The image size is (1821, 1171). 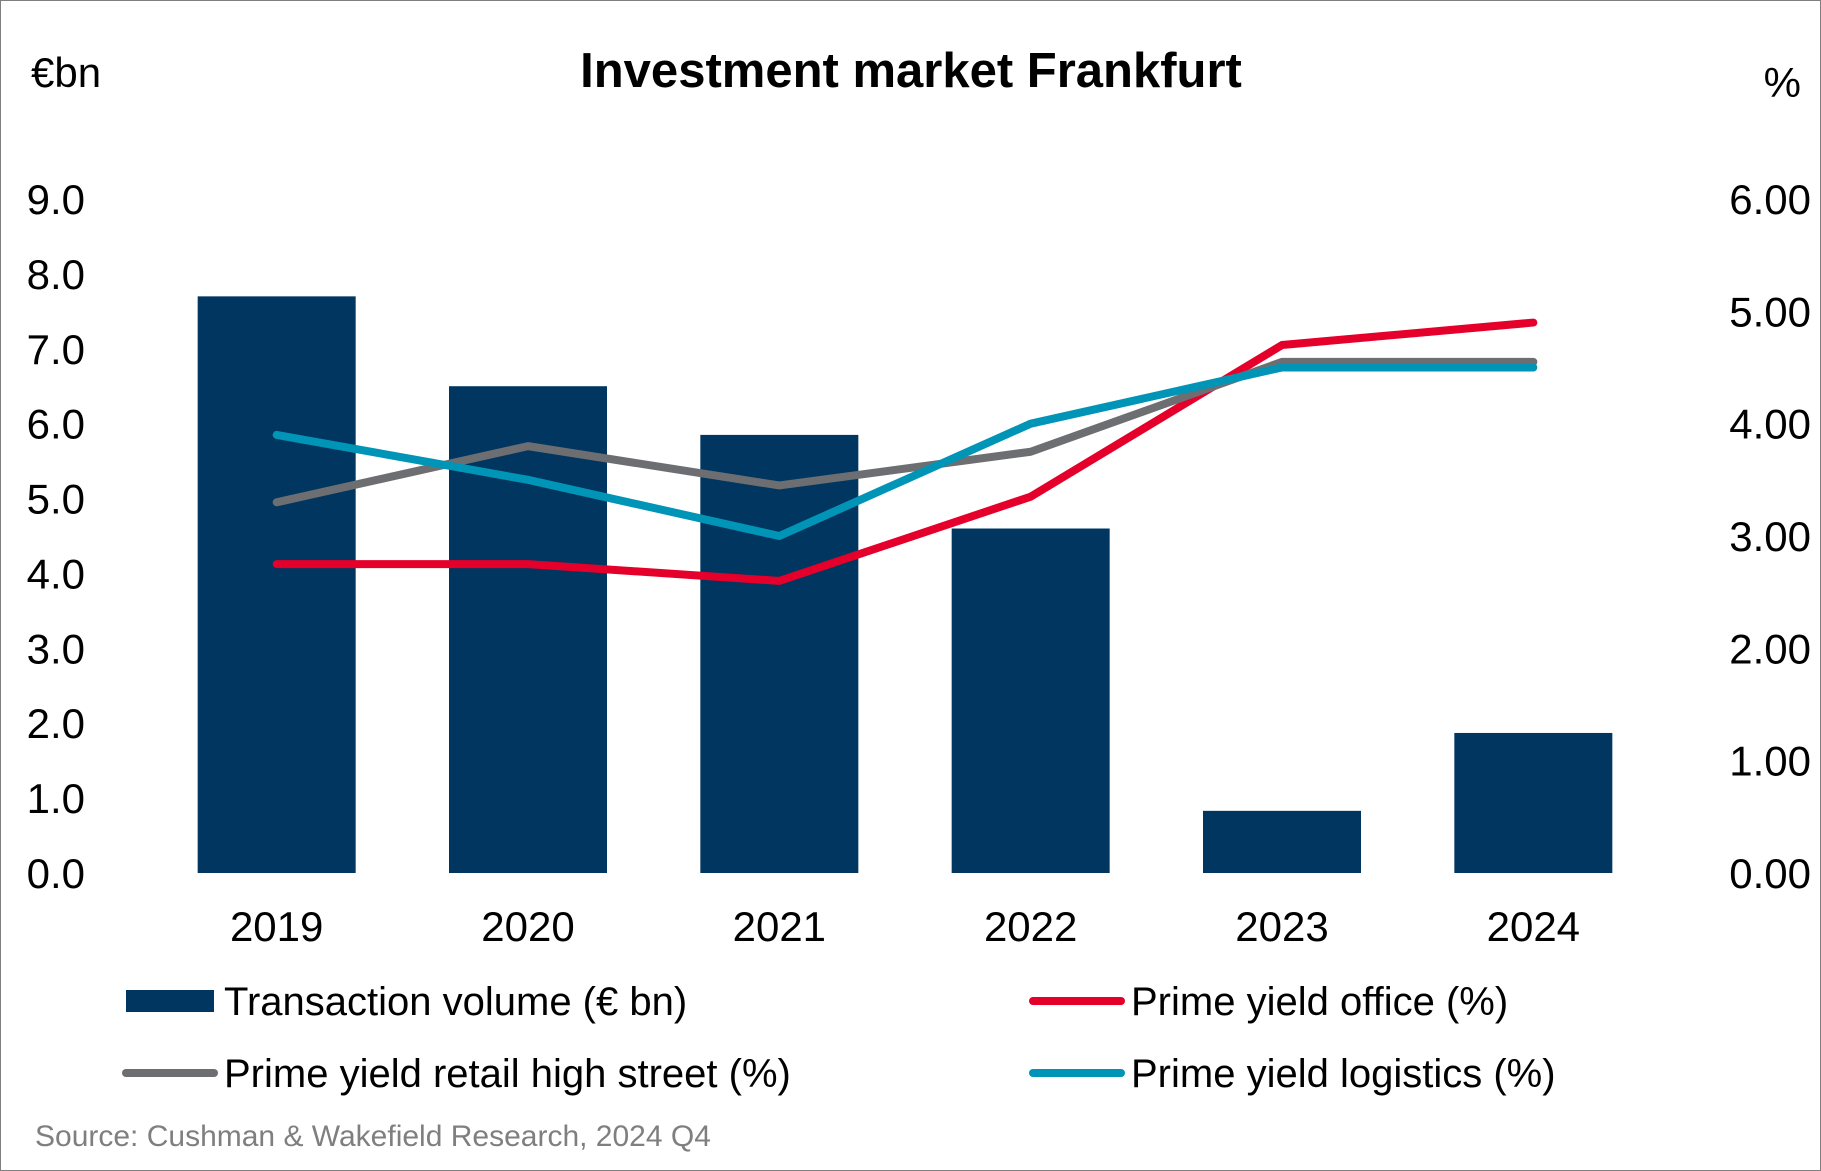 What do you see at coordinates (507, 1074) in the screenshot?
I see `legend-label-3: Prime yield retail high street (%)` at bounding box center [507, 1074].